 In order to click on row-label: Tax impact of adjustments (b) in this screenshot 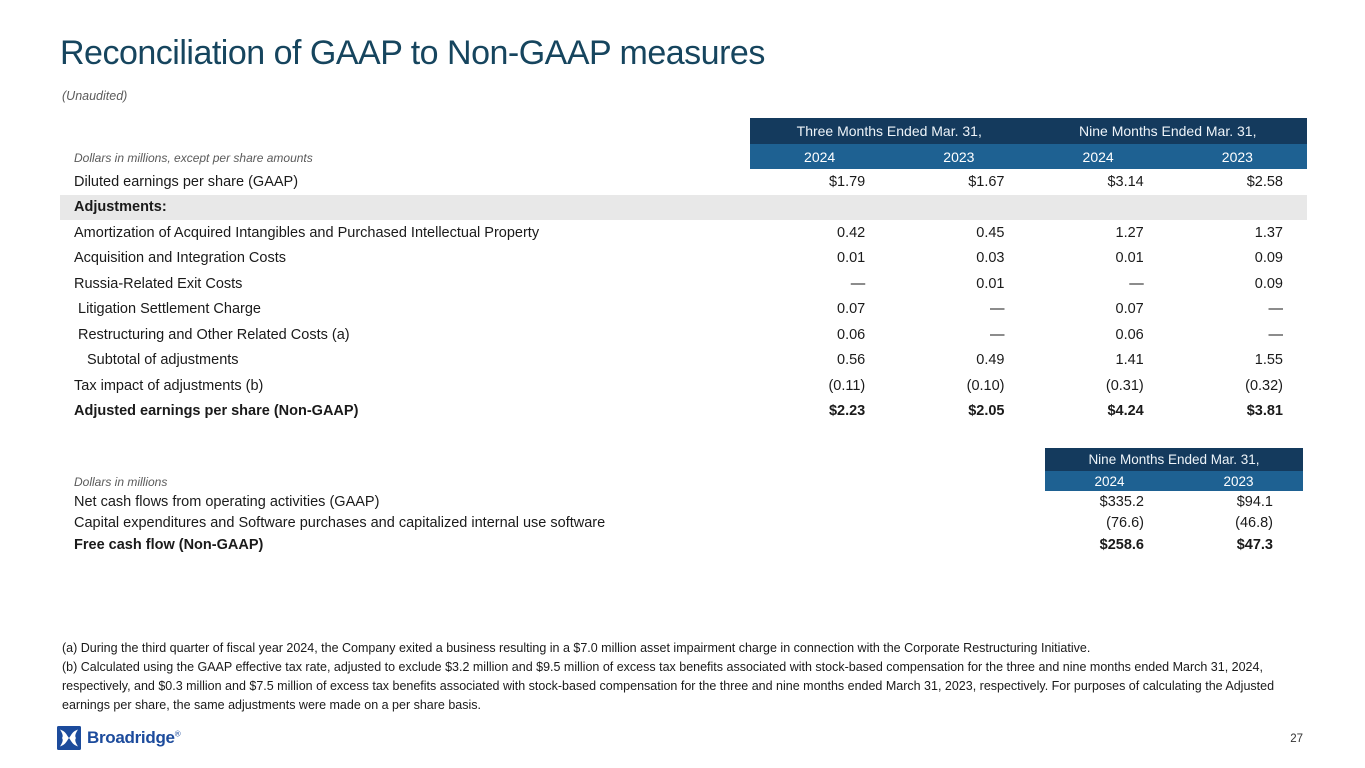, I will do `click(169, 385)`.